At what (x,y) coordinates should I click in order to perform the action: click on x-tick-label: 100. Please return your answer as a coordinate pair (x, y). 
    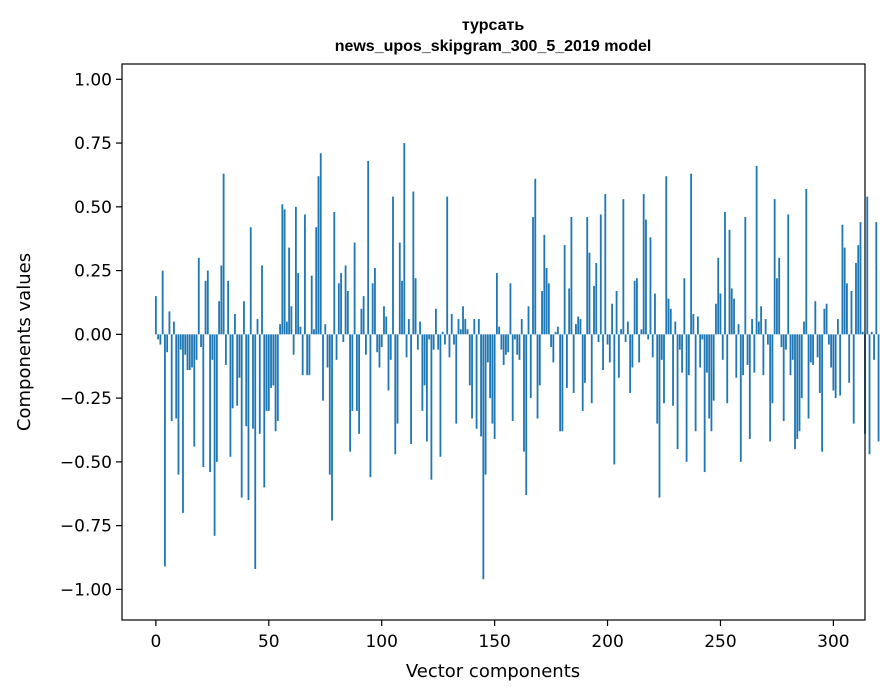
    Looking at the image, I should click on (381, 642).